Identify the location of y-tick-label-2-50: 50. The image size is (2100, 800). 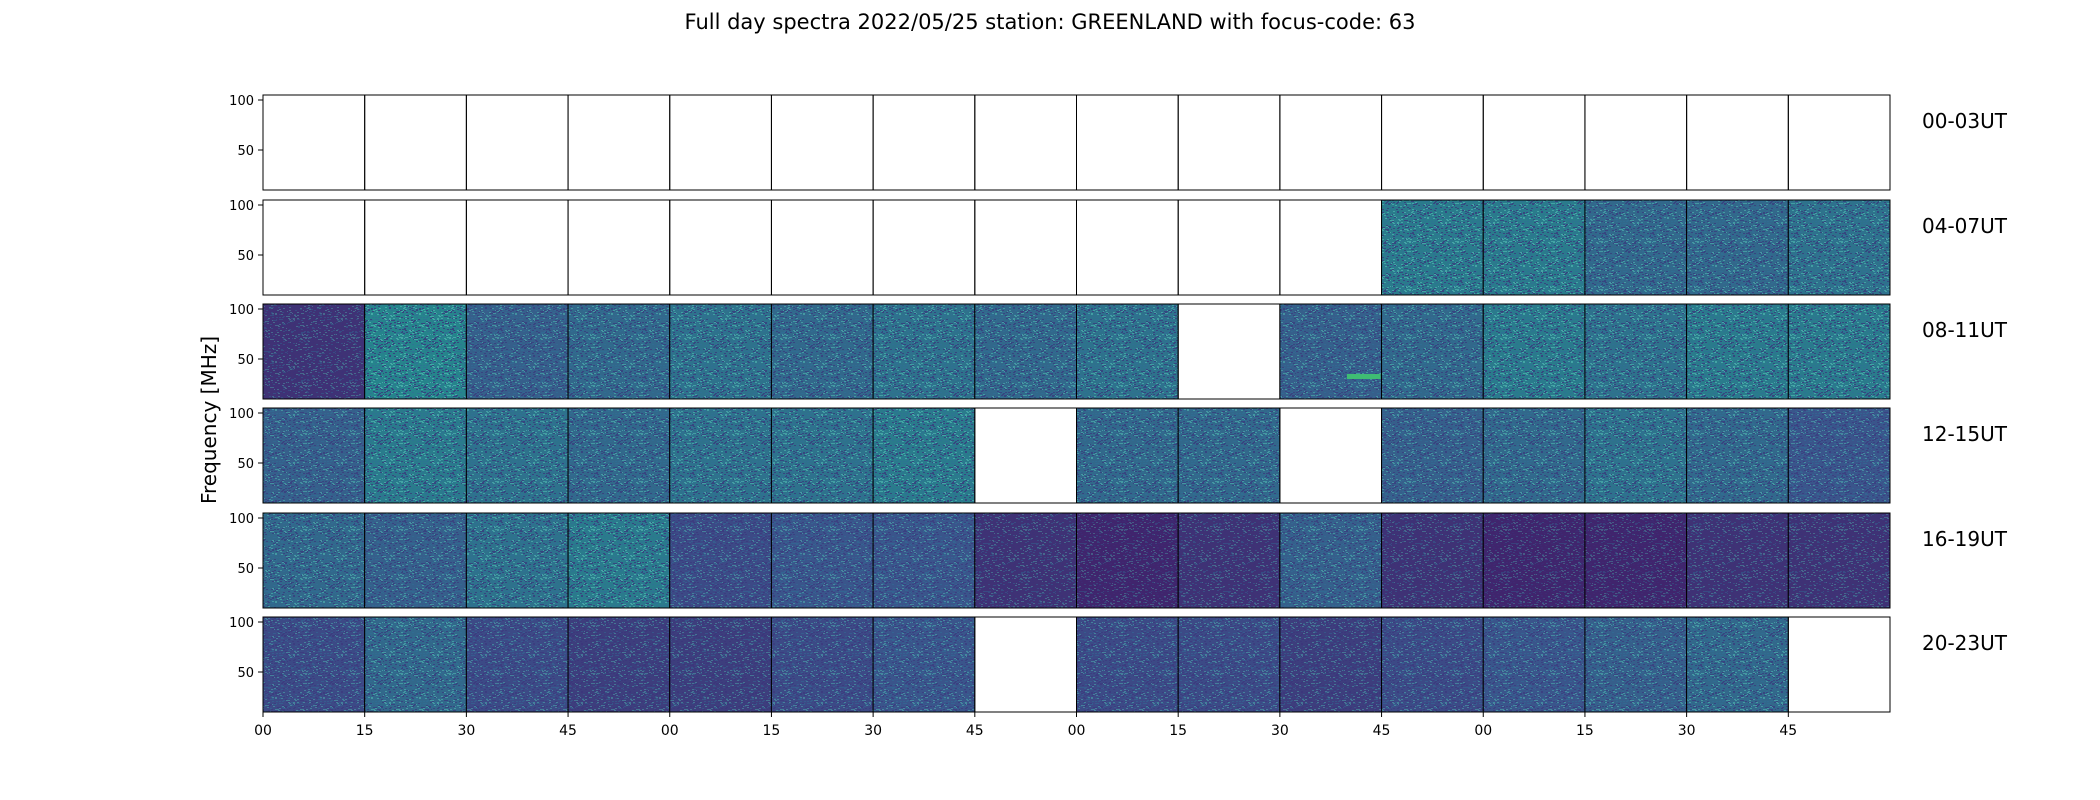
(245, 360).